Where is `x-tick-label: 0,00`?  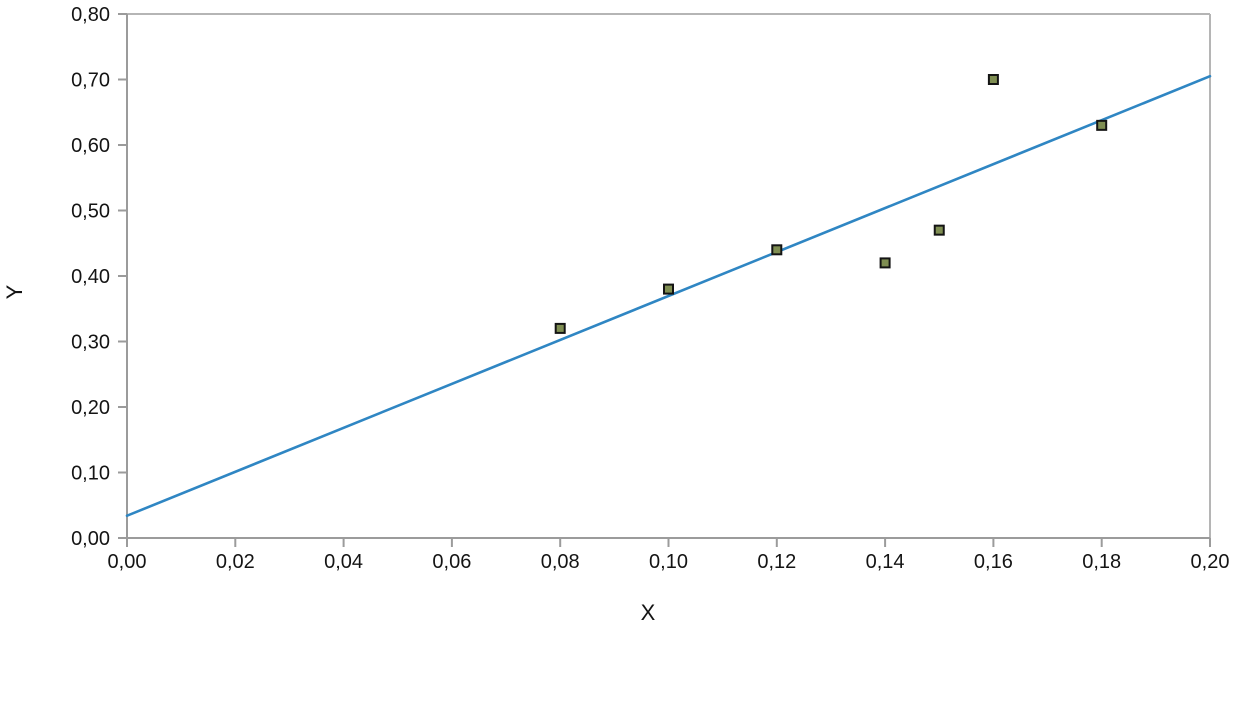
x-tick-label: 0,00 is located at coordinates (127, 562).